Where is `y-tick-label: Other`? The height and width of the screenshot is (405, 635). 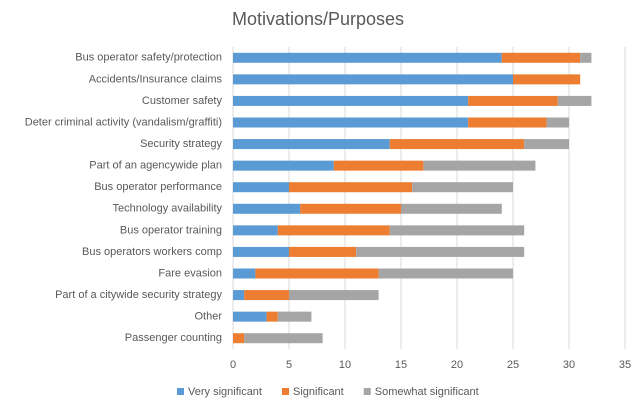
y-tick-label: Other is located at coordinates (208, 317).